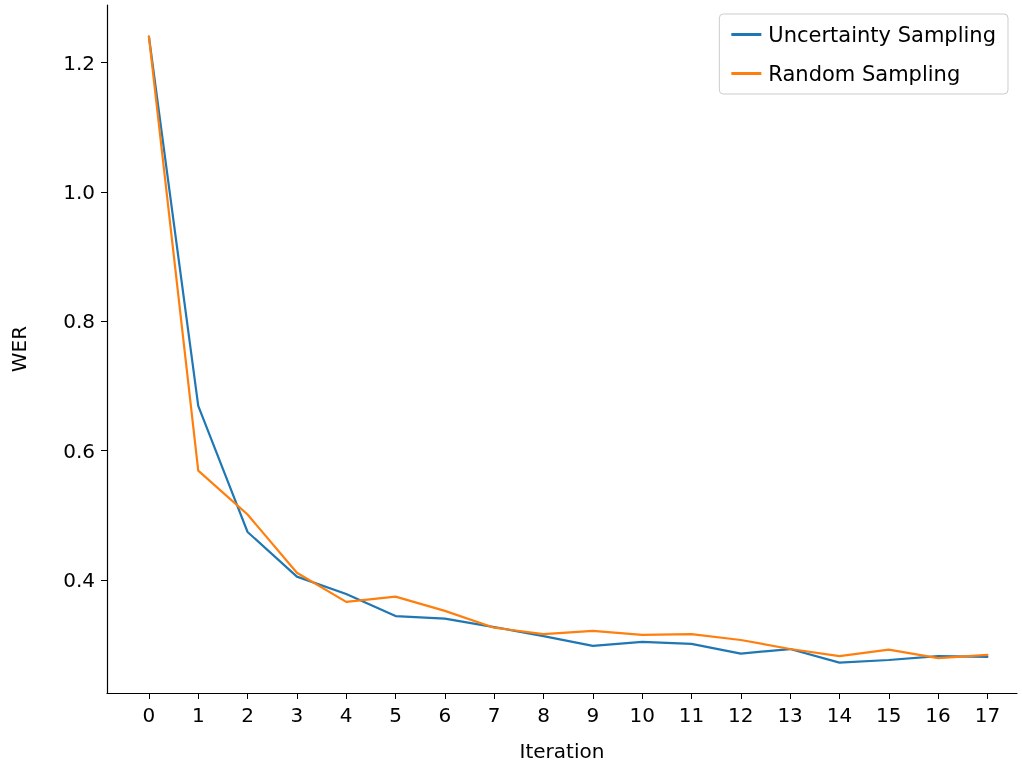  Describe the element at coordinates (395, 715) in the screenshot. I see `x-tick-label: 5` at that location.